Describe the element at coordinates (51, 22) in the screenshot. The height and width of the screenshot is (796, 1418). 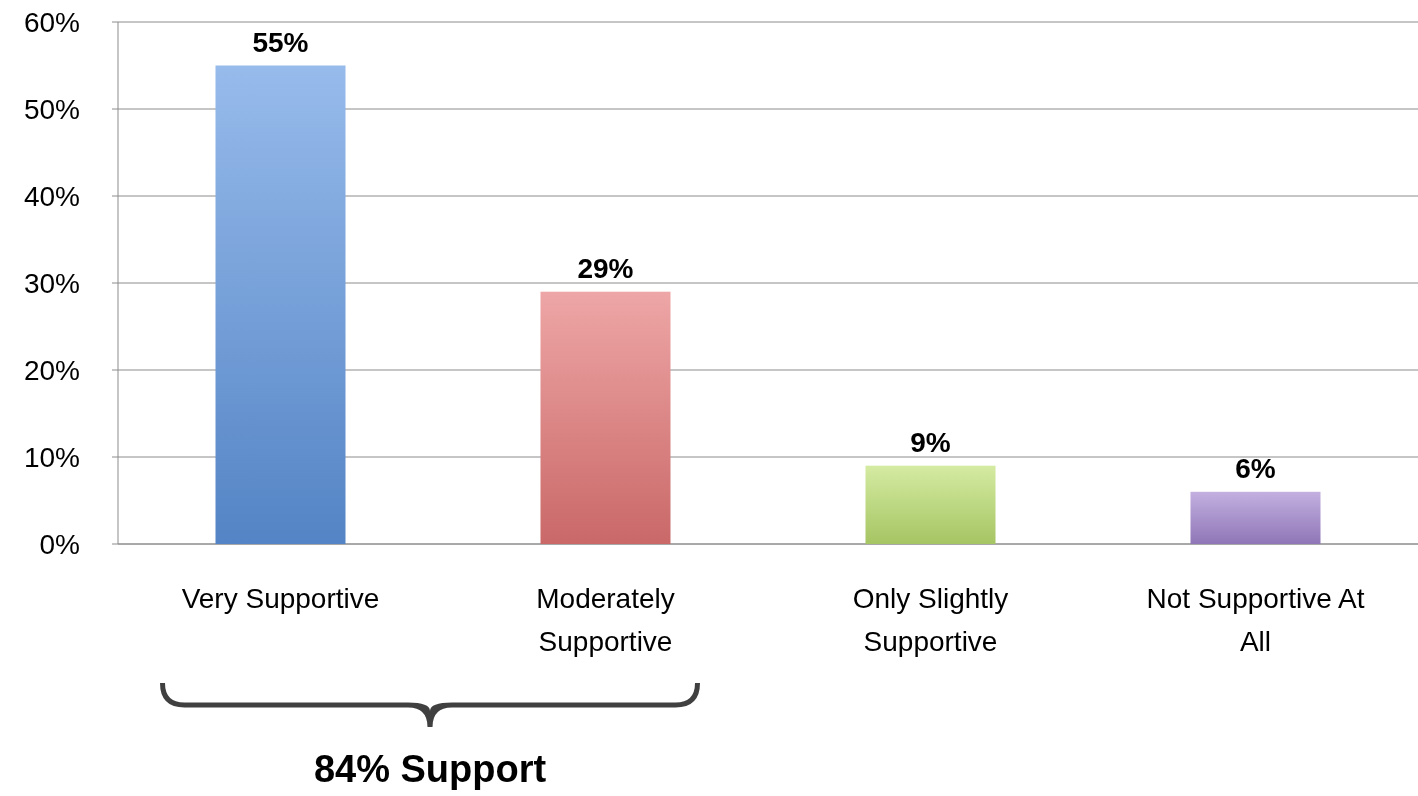
I see `y-tick-label: 60%` at that location.